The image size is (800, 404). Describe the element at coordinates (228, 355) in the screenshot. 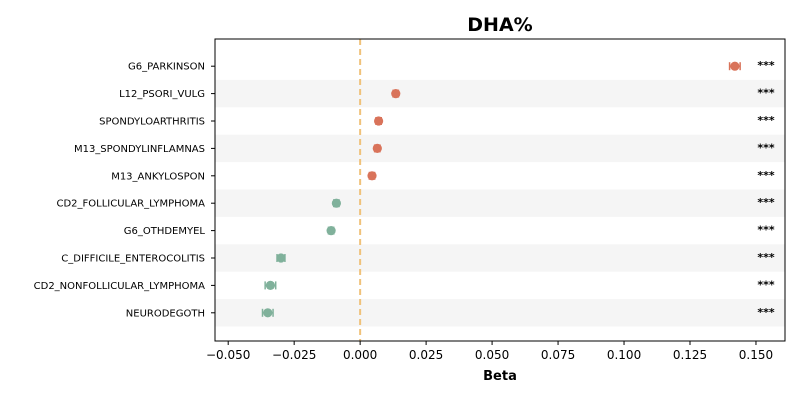

I see `x-tick-label: −0.050` at that location.